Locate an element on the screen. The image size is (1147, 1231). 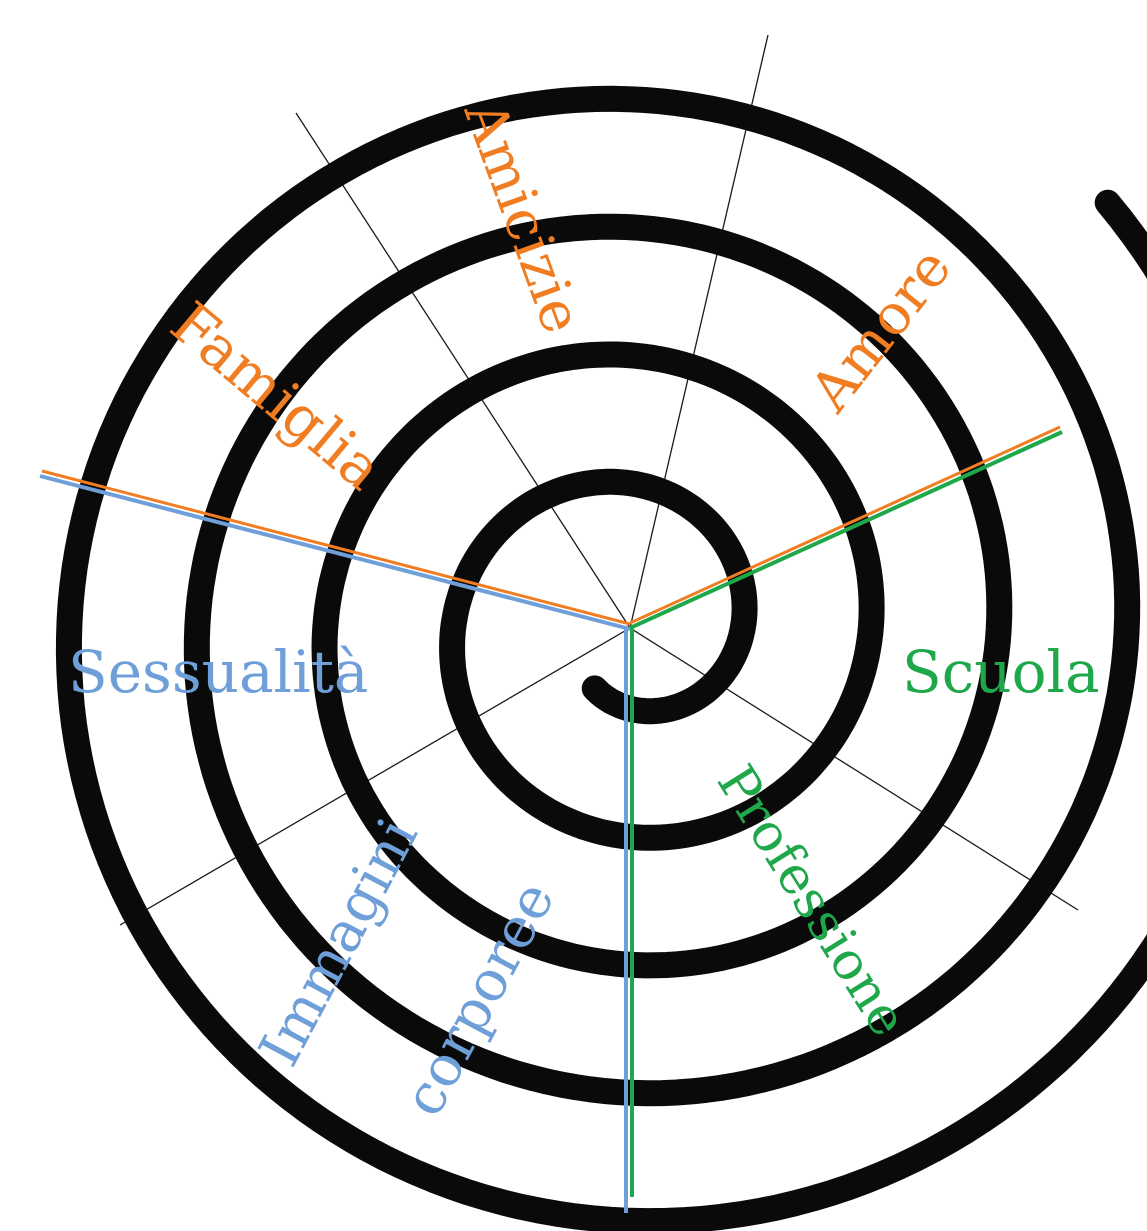
boundary-line-blue-left is located at coordinates (335, 552).